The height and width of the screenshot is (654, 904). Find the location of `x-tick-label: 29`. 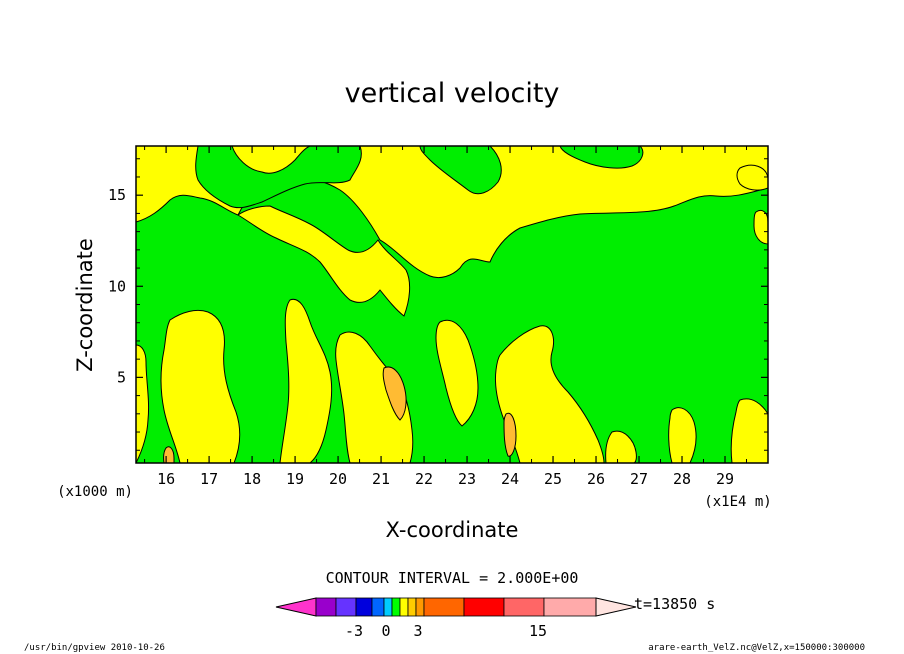

x-tick-label: 29 is located at coordinates (725, 479).